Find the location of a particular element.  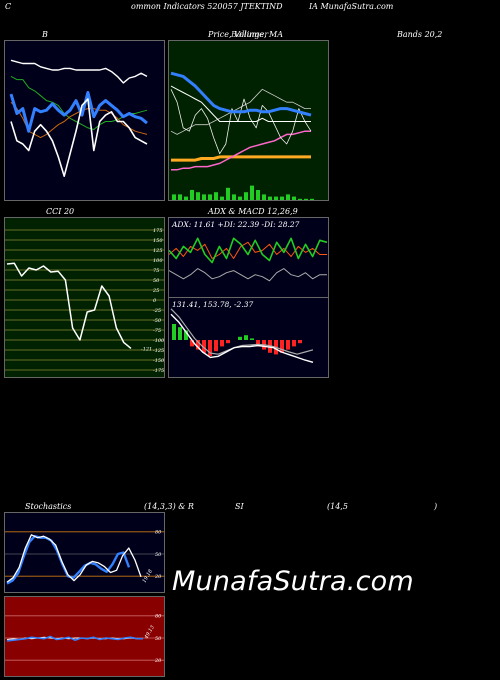

macd-chart is located at coordinates (242, 335).